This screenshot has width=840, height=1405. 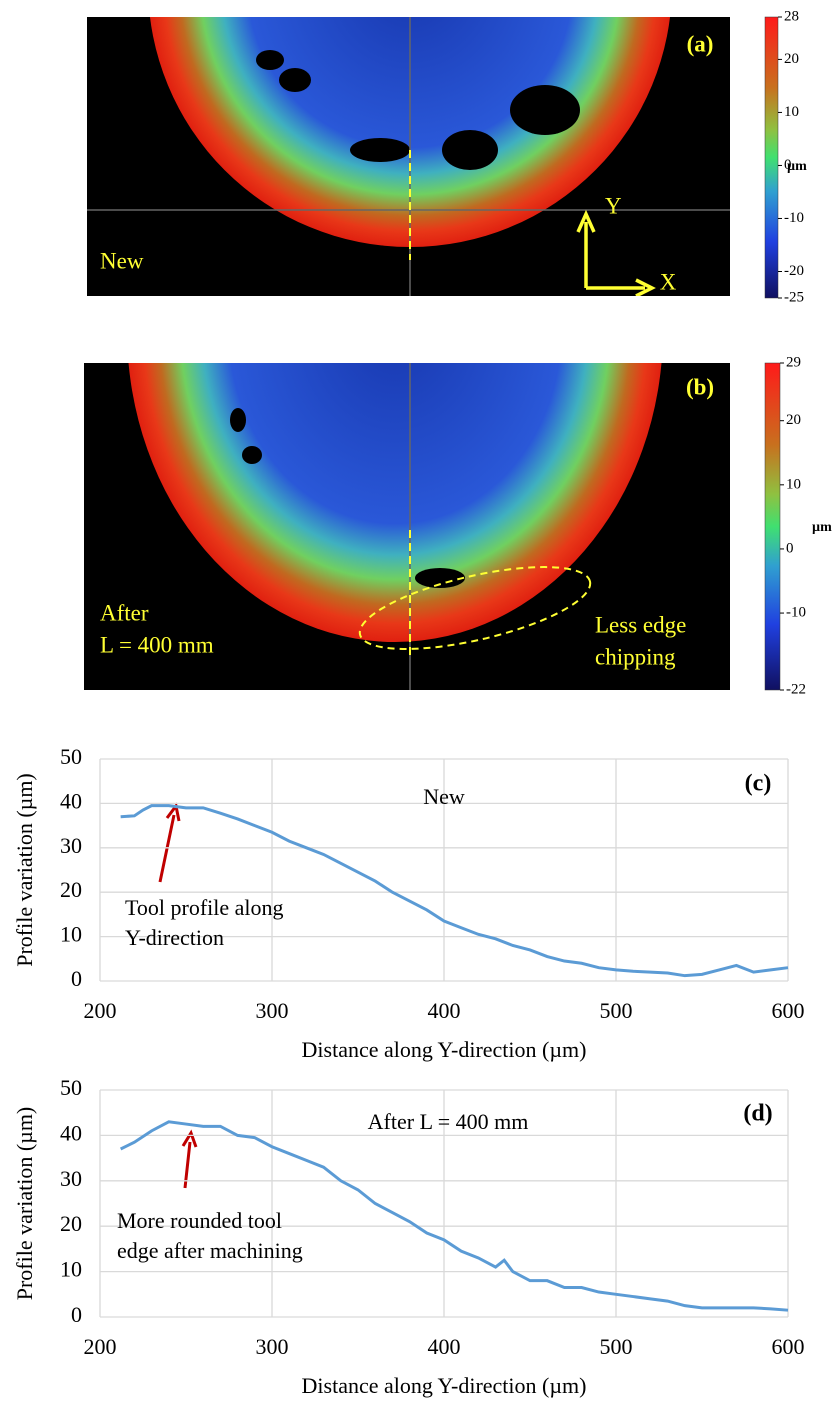 I want to click on note: New, so click(x=122, y=260).